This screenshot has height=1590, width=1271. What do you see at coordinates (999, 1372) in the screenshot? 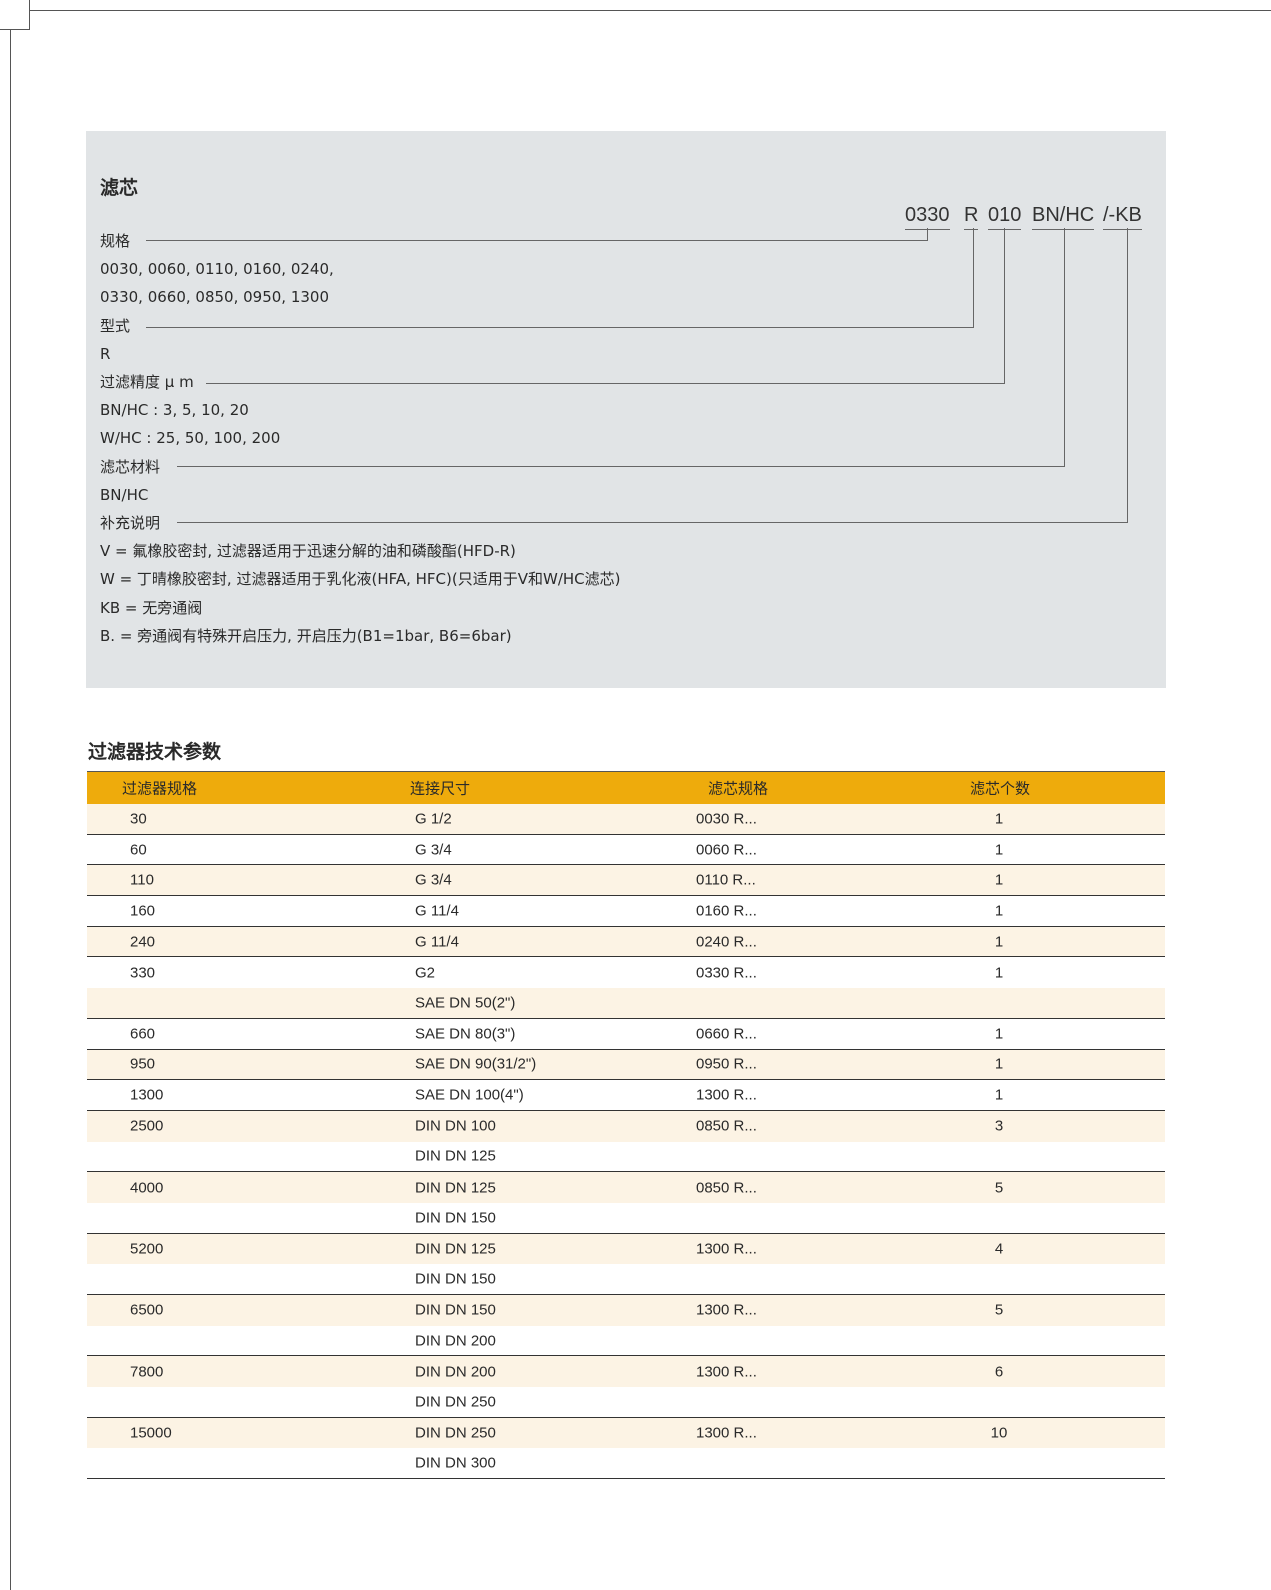
I see `cell-element-count: 6` at bounding box center [999, 1372].